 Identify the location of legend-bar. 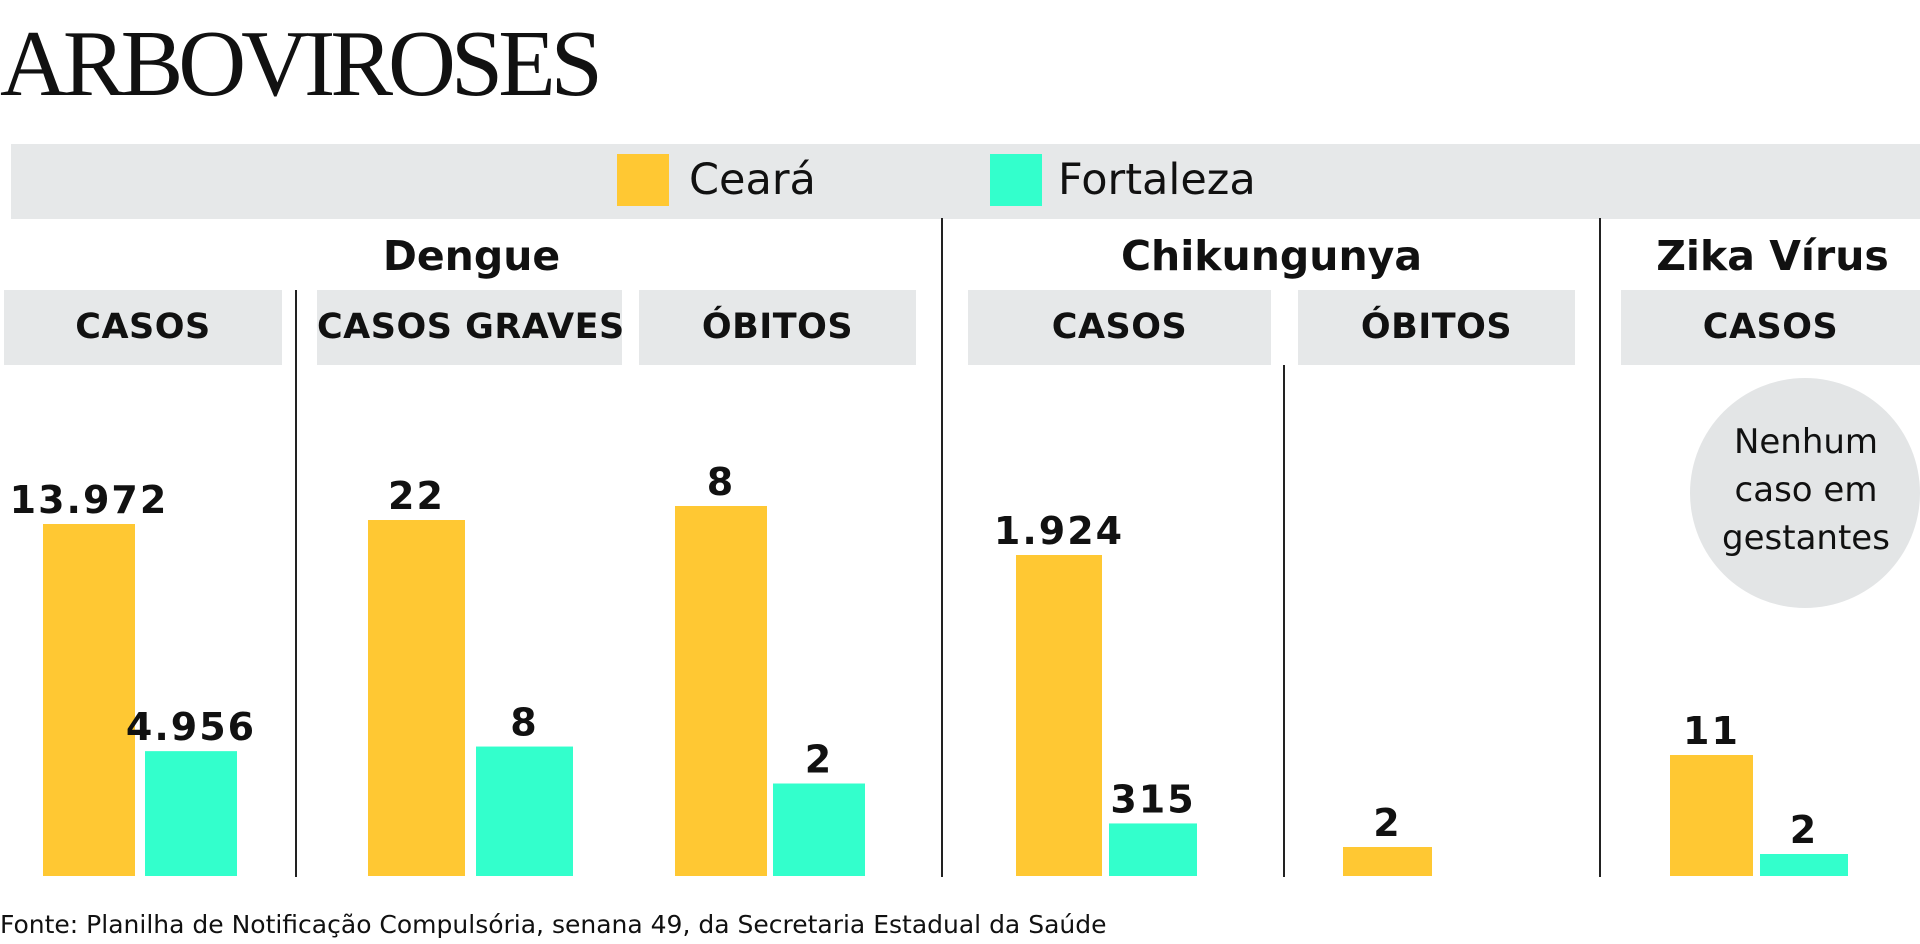
(965, 181).